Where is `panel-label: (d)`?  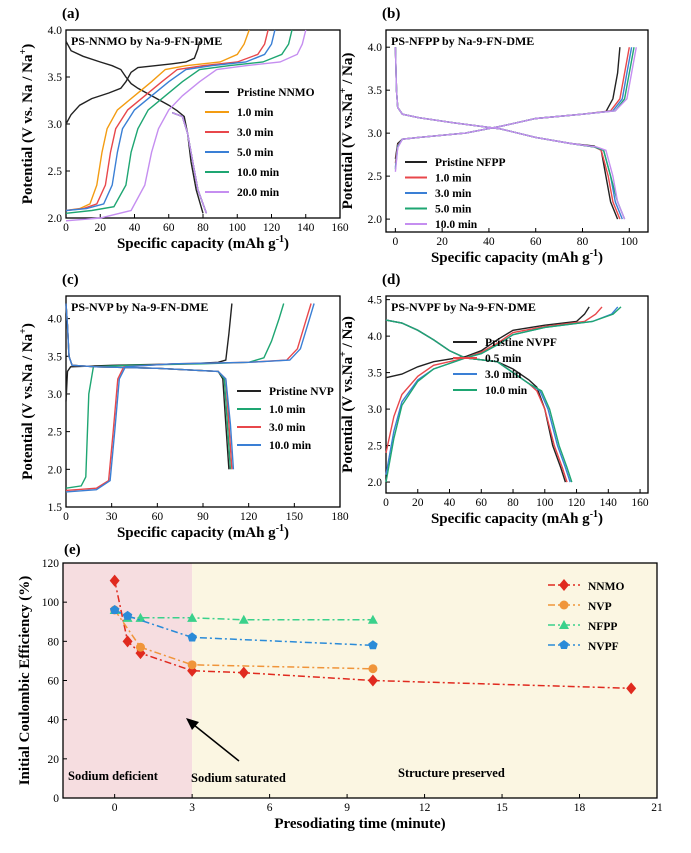
panel-label: (d) is located at coordinates (391, 280).